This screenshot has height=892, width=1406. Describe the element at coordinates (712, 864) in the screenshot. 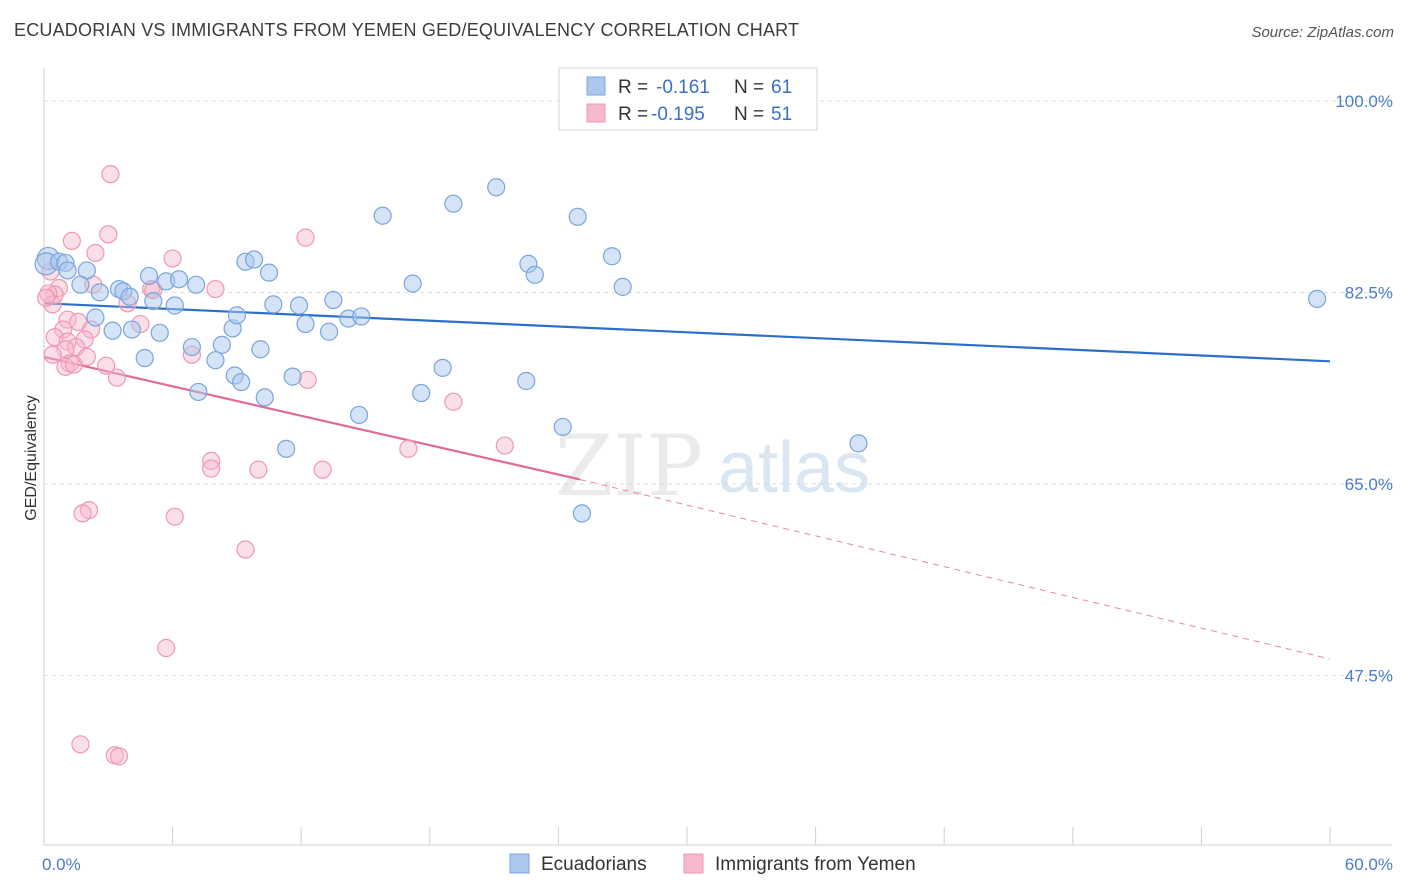

I see `bottom-legend: Ecuadorians Immigrants from Yemen` at that location.